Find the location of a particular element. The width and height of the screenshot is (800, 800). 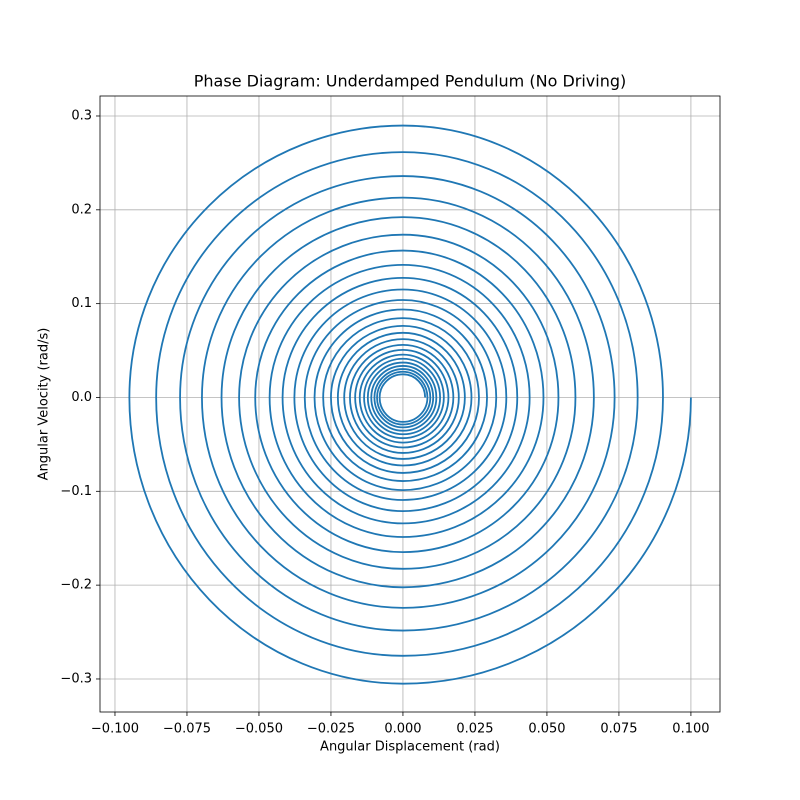

x-tick-label: −0.025 is located at coordinates (331, 729).